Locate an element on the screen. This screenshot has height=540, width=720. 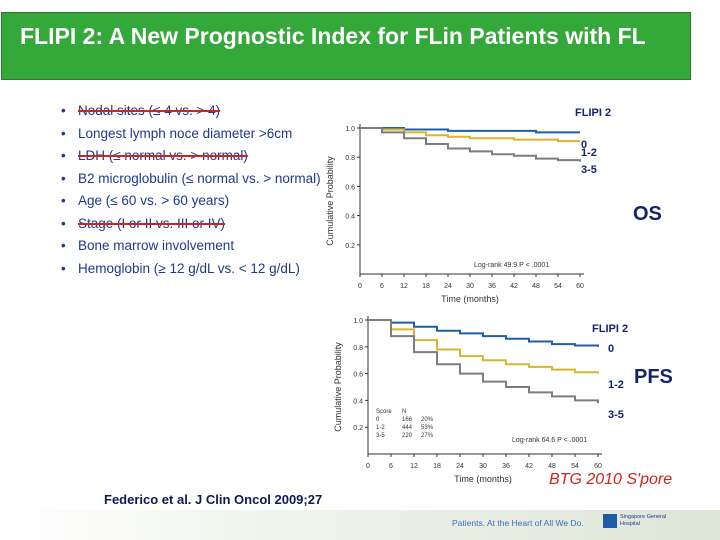
log-rank-annotation: Log-rank 49.9 P < .0001 is located at coordinates (511, 265).